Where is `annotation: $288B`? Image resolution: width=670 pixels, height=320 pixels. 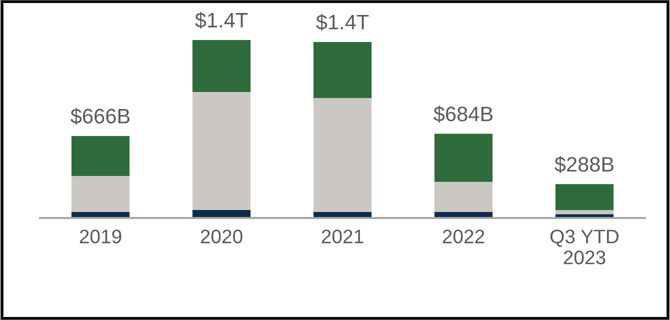 annotation: $288B is located at coordinates (584, 164).